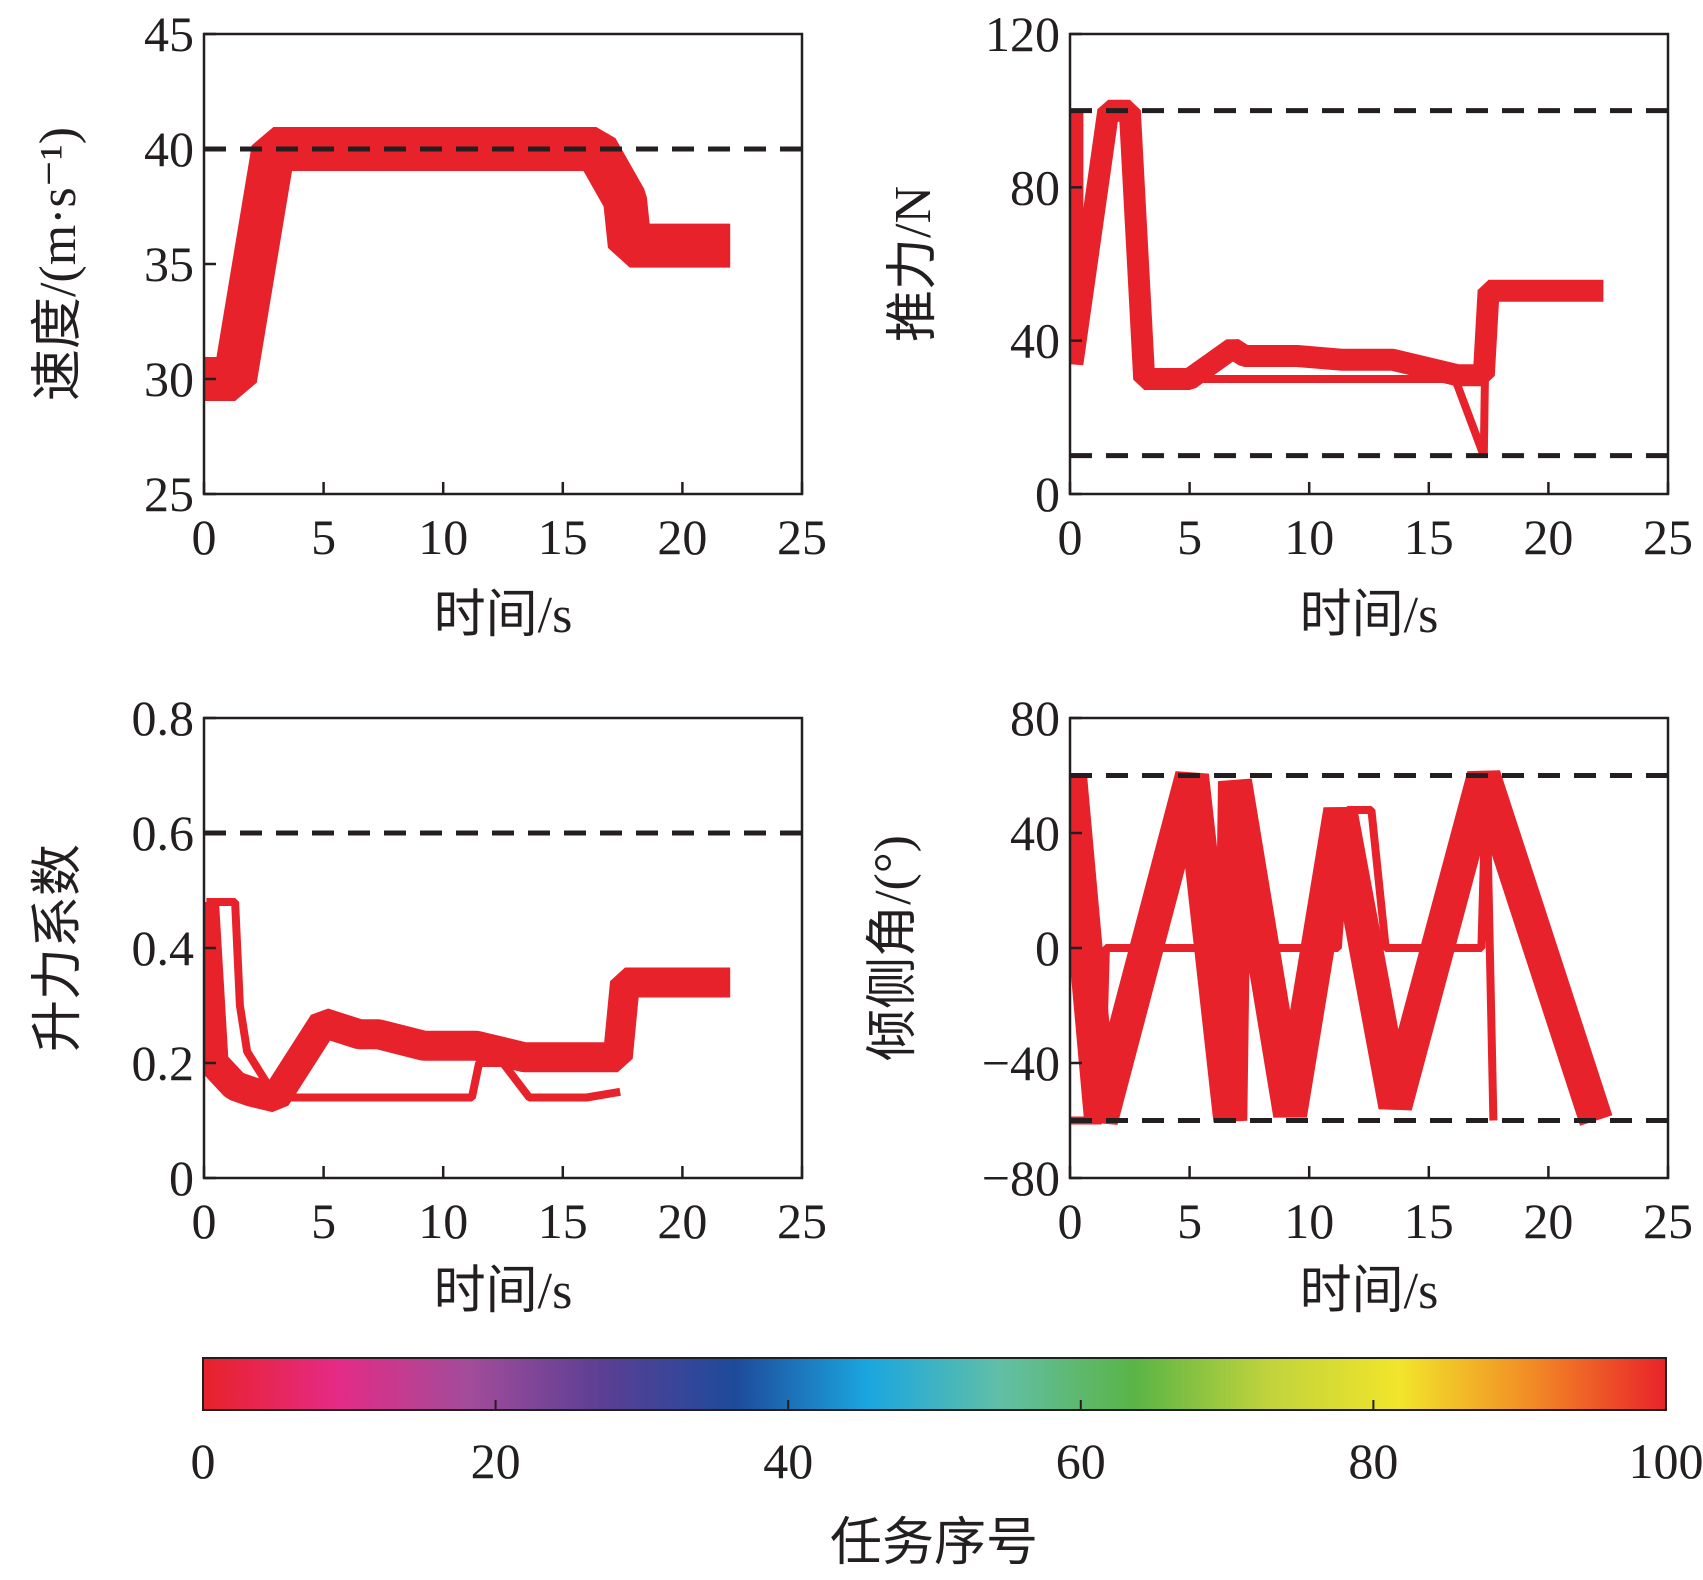 The width and height of the screenshot is (1703, 1580). Describe the element at coordinates (1081, 1461) in the screenshot. I see `colorbar-tick-label: 60` at that location.